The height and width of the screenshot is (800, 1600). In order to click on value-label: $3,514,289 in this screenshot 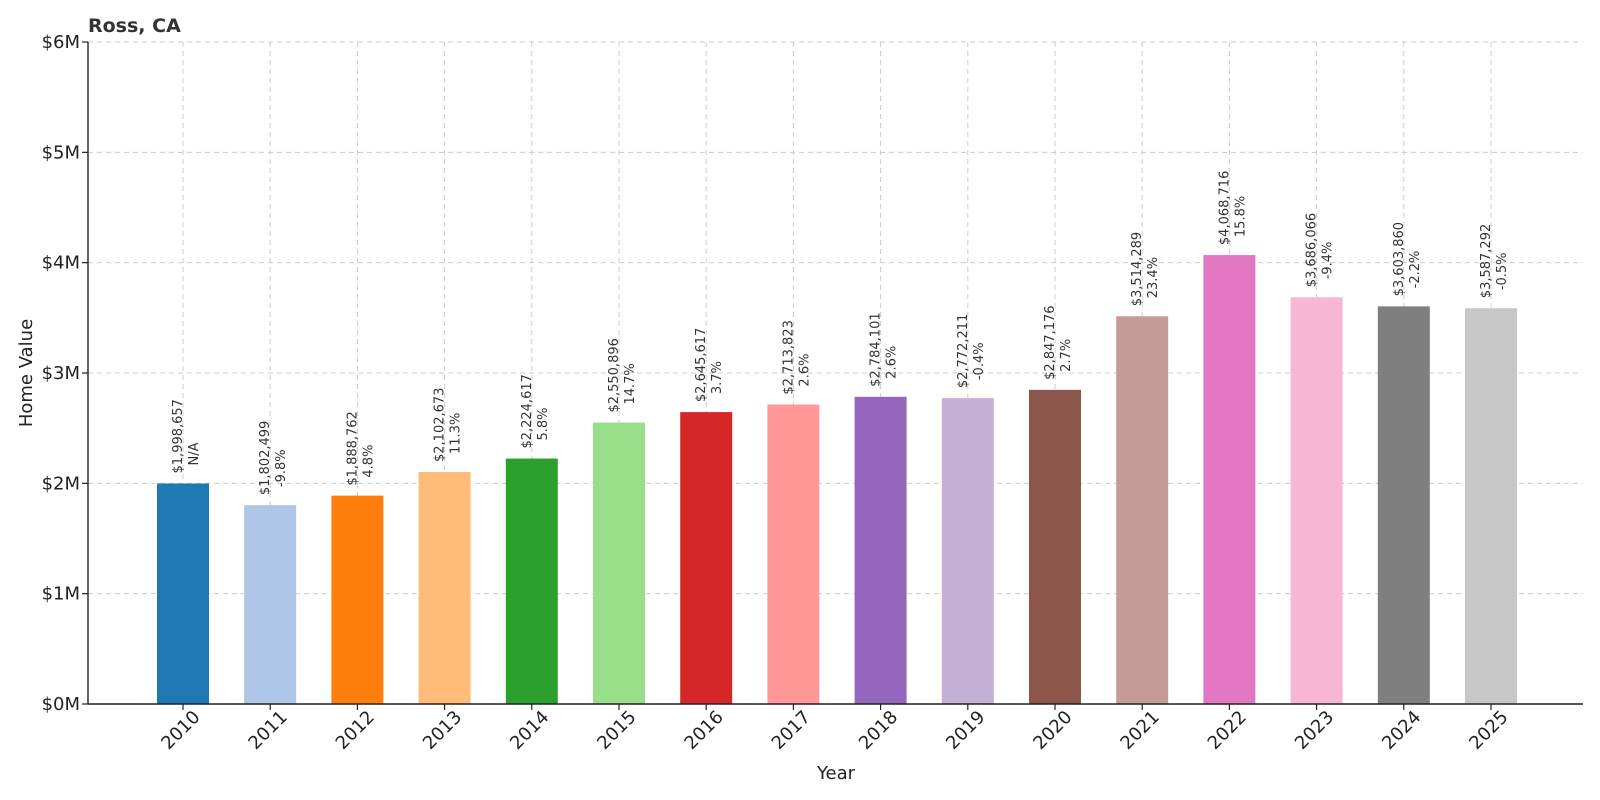, I will do `click(1137, 269)`.